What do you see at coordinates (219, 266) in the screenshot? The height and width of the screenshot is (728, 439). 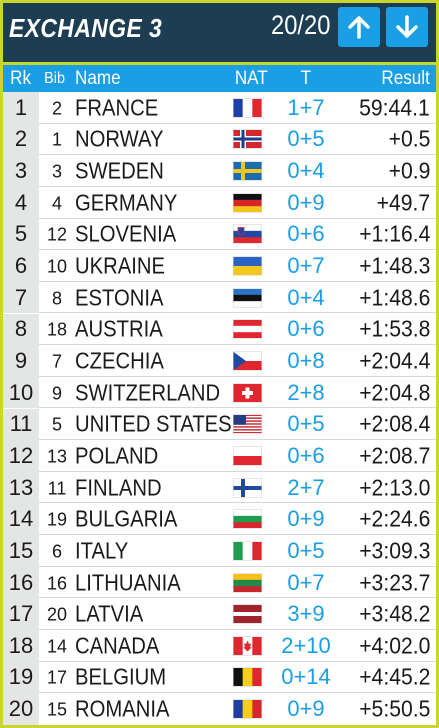 I see `table-row: 6 10 UKRAINE 0+7 +1:48.3` at bounding box center [219, 266].